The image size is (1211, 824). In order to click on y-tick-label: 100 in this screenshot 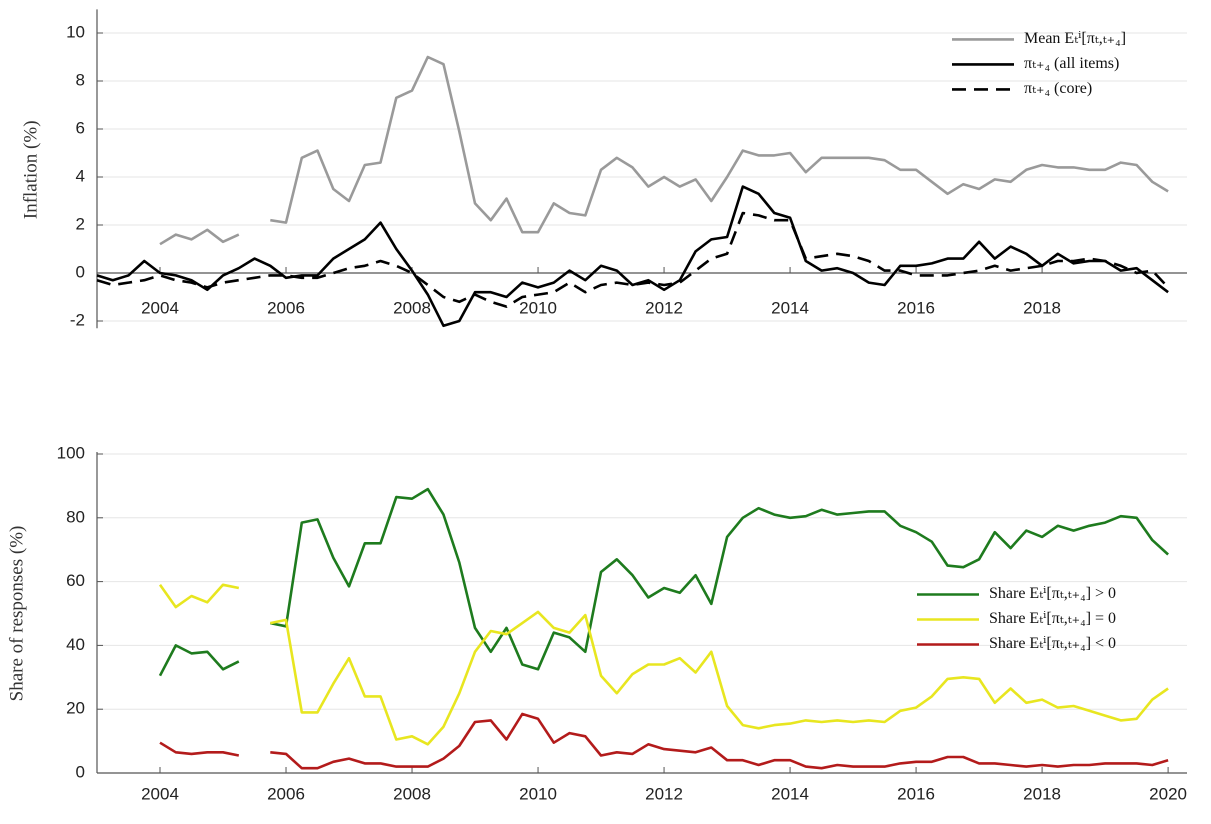, I will do `click(71, 452)`.